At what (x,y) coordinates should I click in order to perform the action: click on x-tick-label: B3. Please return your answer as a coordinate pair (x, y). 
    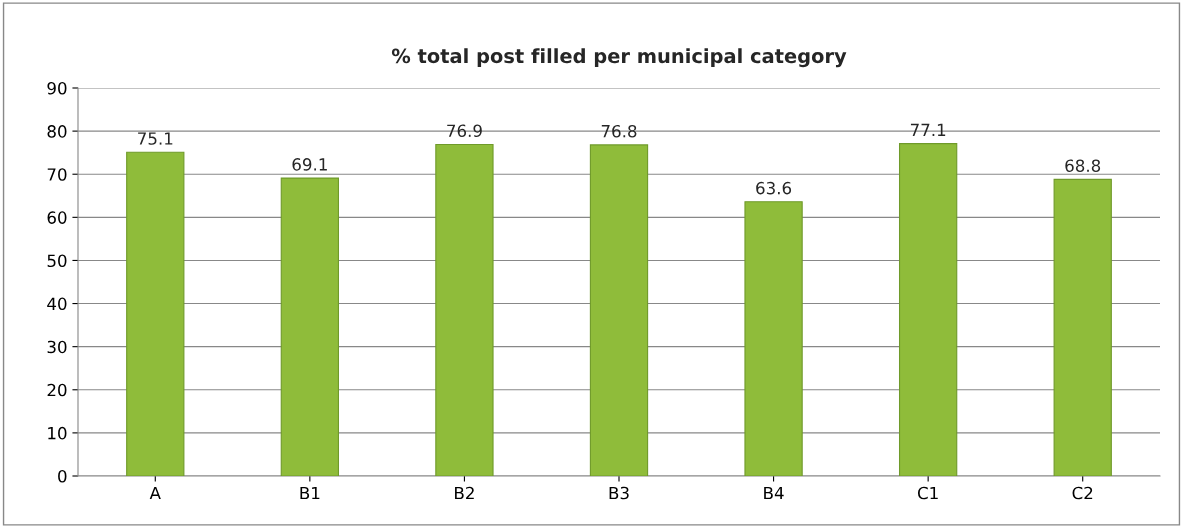
    Looking at the image, I should click on (619, 493).